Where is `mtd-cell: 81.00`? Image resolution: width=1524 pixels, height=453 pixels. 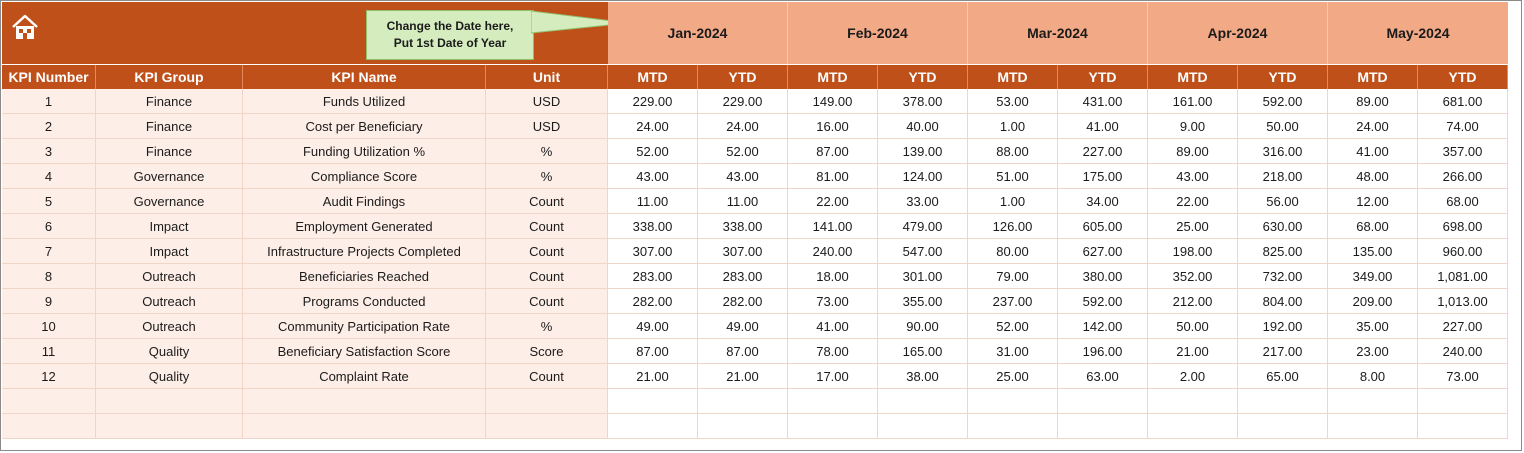 mtd-cell: 81.00 is located at coordinates (833, 176).